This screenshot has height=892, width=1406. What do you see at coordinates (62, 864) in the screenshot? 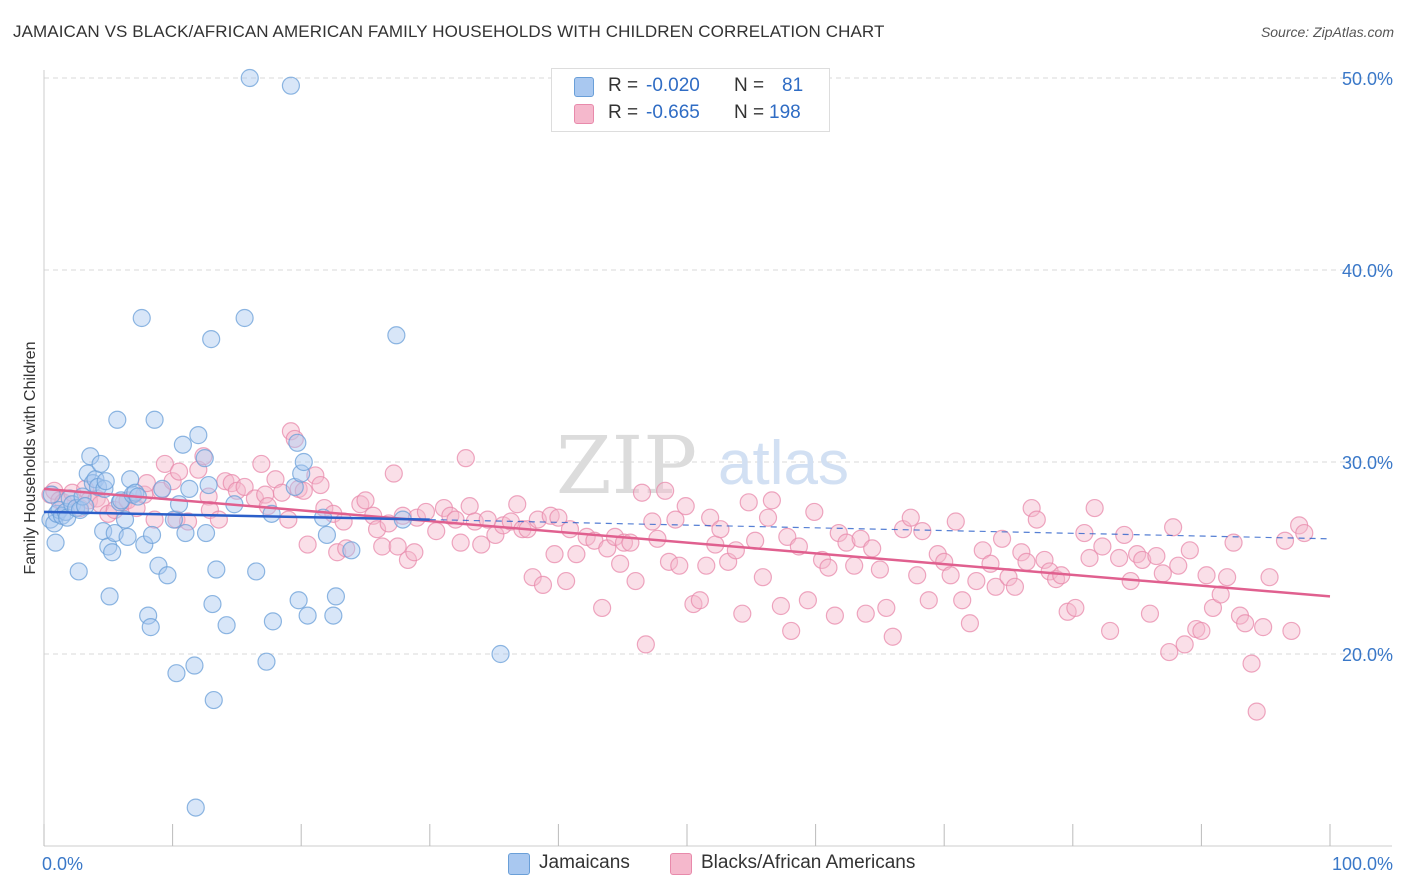
I see `x-tick-label: 0.0%` at bounding box center [62, 864].